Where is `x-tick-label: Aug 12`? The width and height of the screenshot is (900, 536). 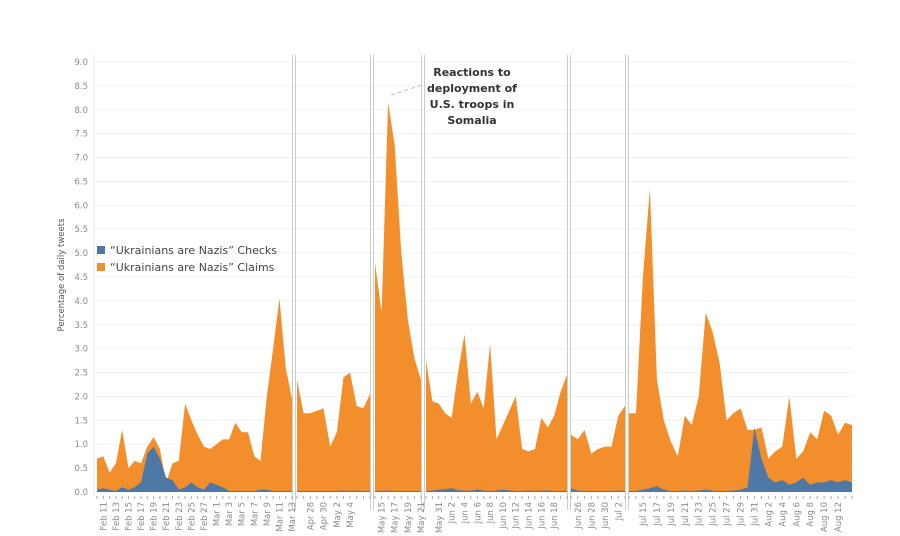
x-tick-label: Aug 12 is located at coordinates (839, 517).